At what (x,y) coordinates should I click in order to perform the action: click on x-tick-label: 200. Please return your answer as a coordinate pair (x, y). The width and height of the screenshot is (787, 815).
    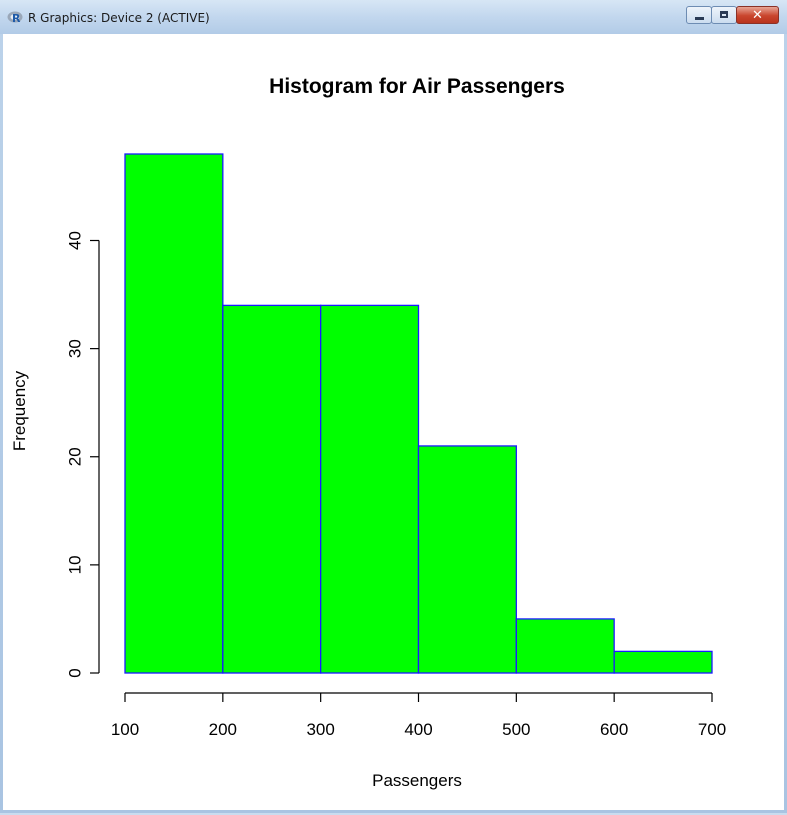
    Looking at the image, I should click on (223, 729).